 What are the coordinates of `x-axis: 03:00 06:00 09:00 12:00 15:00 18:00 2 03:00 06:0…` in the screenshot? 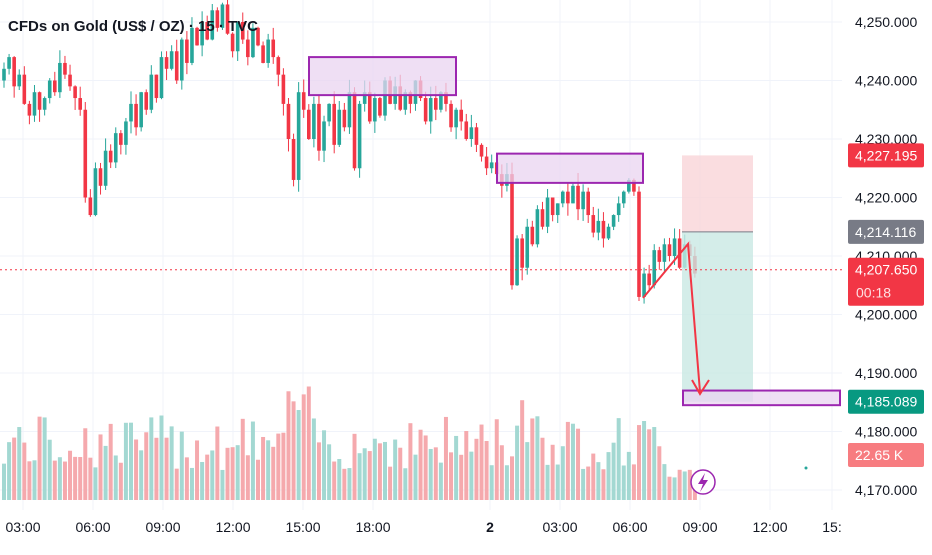 It's located at (423, 527).